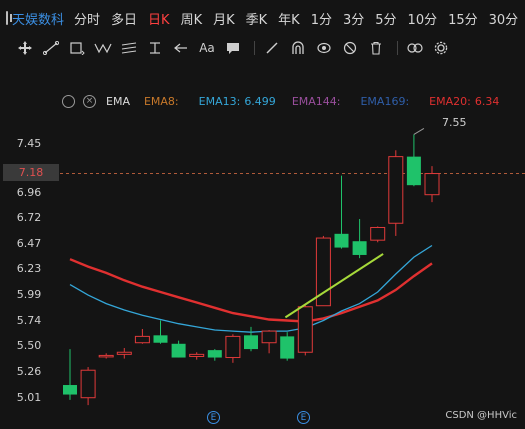  I want to click on period-tab-quarterly: 季K, so click(256, 20).